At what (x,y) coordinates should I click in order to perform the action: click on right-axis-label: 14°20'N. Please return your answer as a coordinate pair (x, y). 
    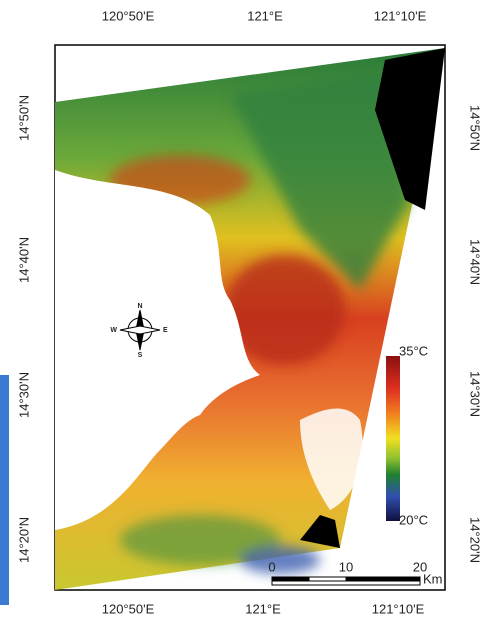
    Looking at the image, I should click on (475, 540).